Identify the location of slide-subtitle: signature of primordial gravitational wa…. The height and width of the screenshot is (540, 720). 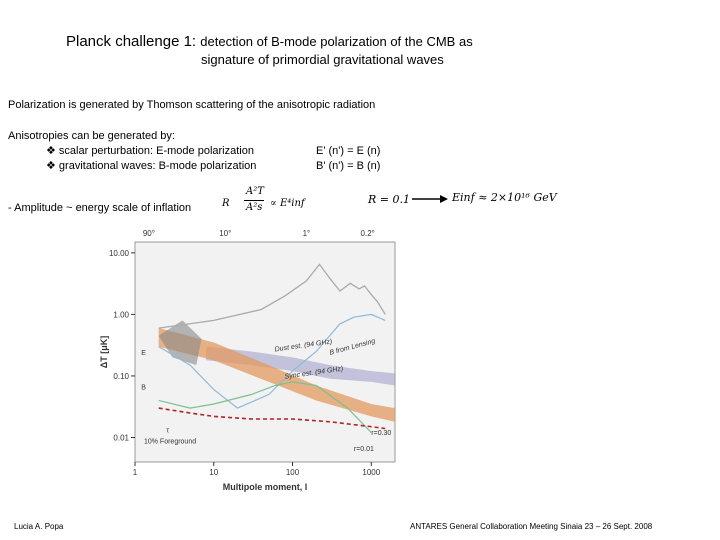
(322, 59).